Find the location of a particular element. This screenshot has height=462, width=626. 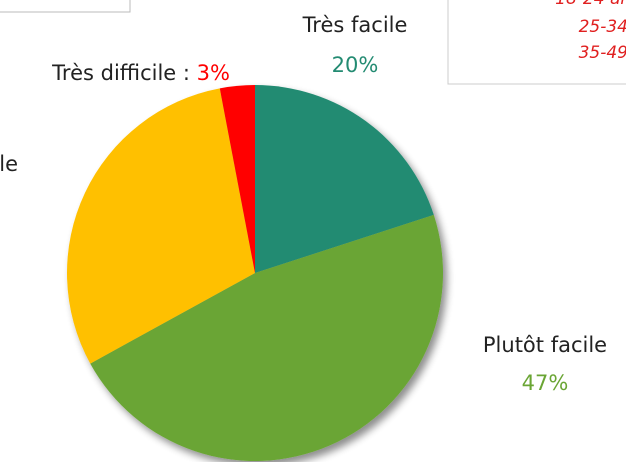

slice-label: Très difficile : 3% is located at coordinates (140, 73).